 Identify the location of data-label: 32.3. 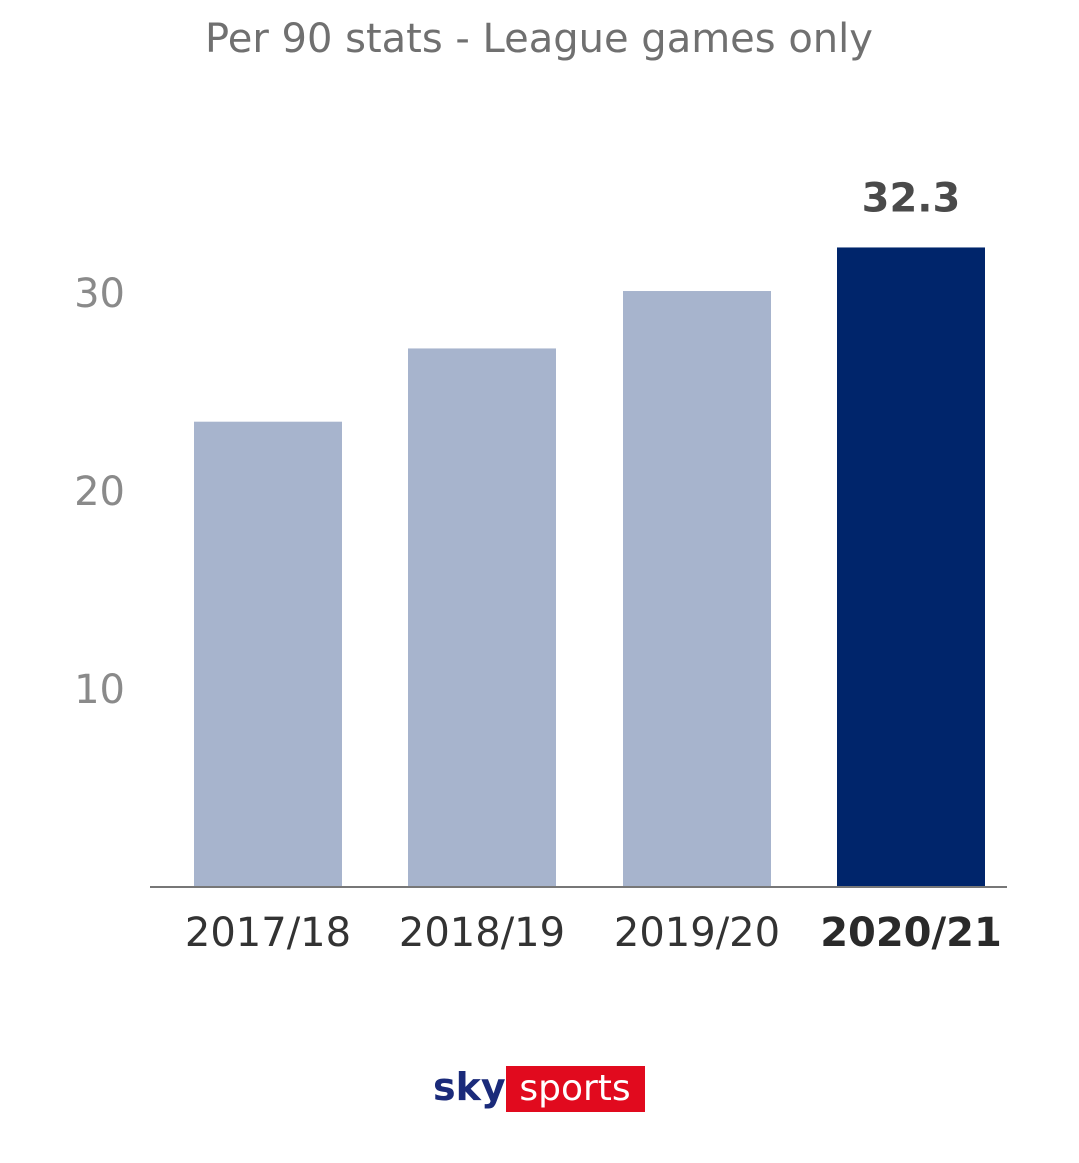
(911, 198).